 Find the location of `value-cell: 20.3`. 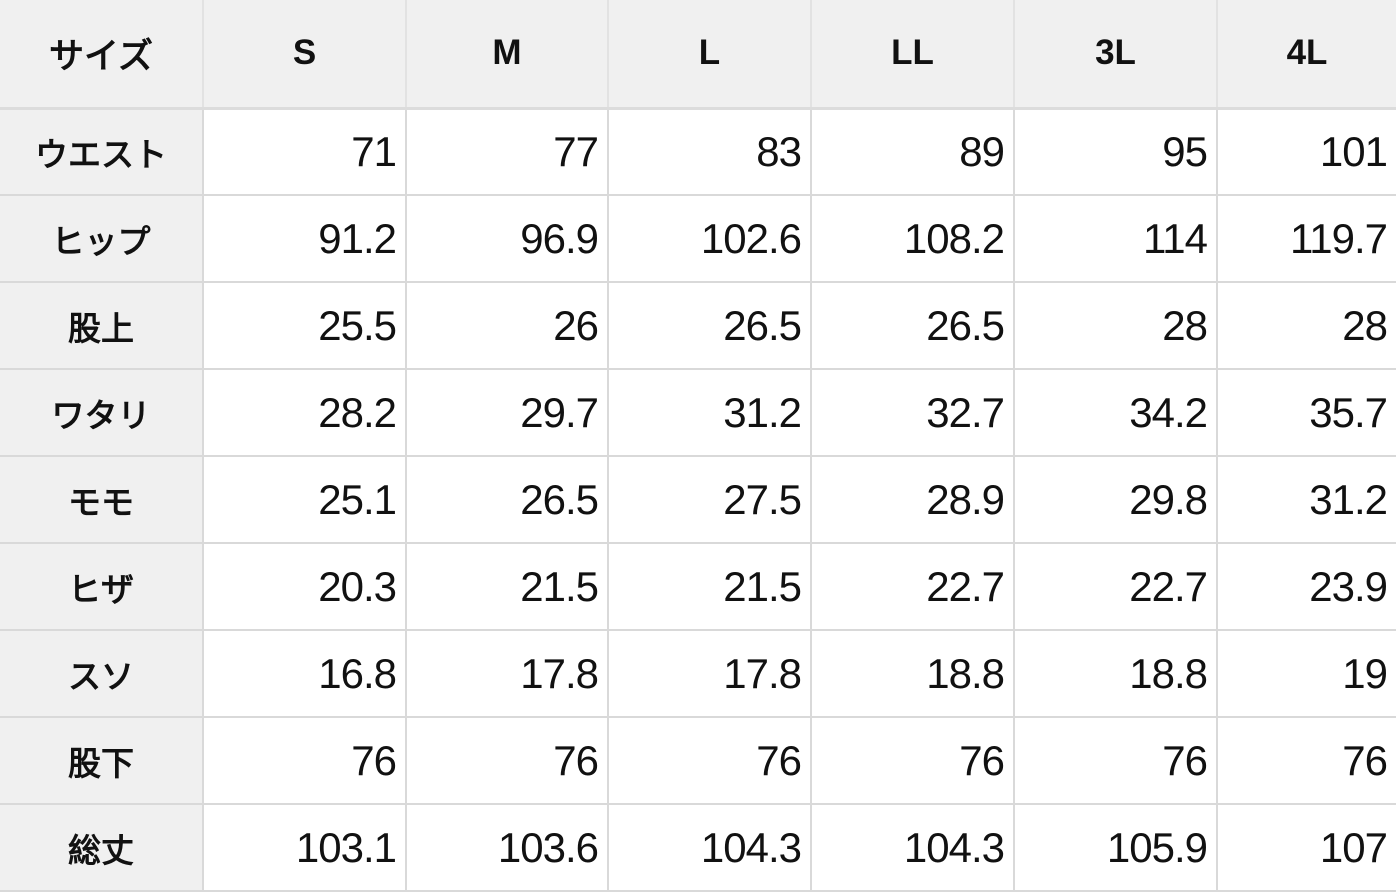

value-cell: 20.3 is located at coordinates (304, 586).